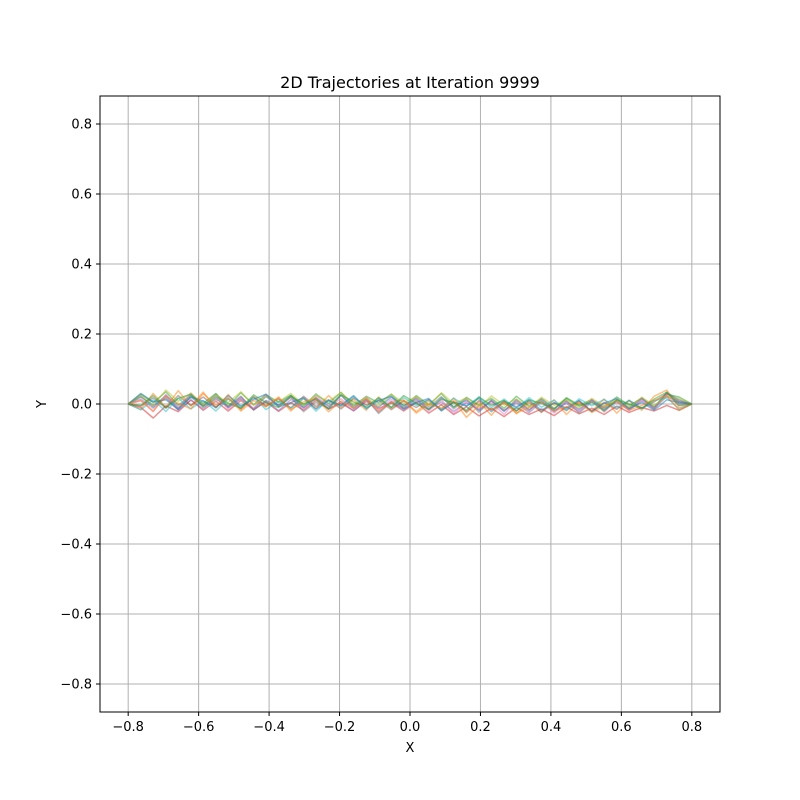 The height and width of the screenshot is (800, 800). What do you see at coordinates (76, 615) in the screenshot?
I see `y-tick-label: −0.6` at bounding box center [76, 615].